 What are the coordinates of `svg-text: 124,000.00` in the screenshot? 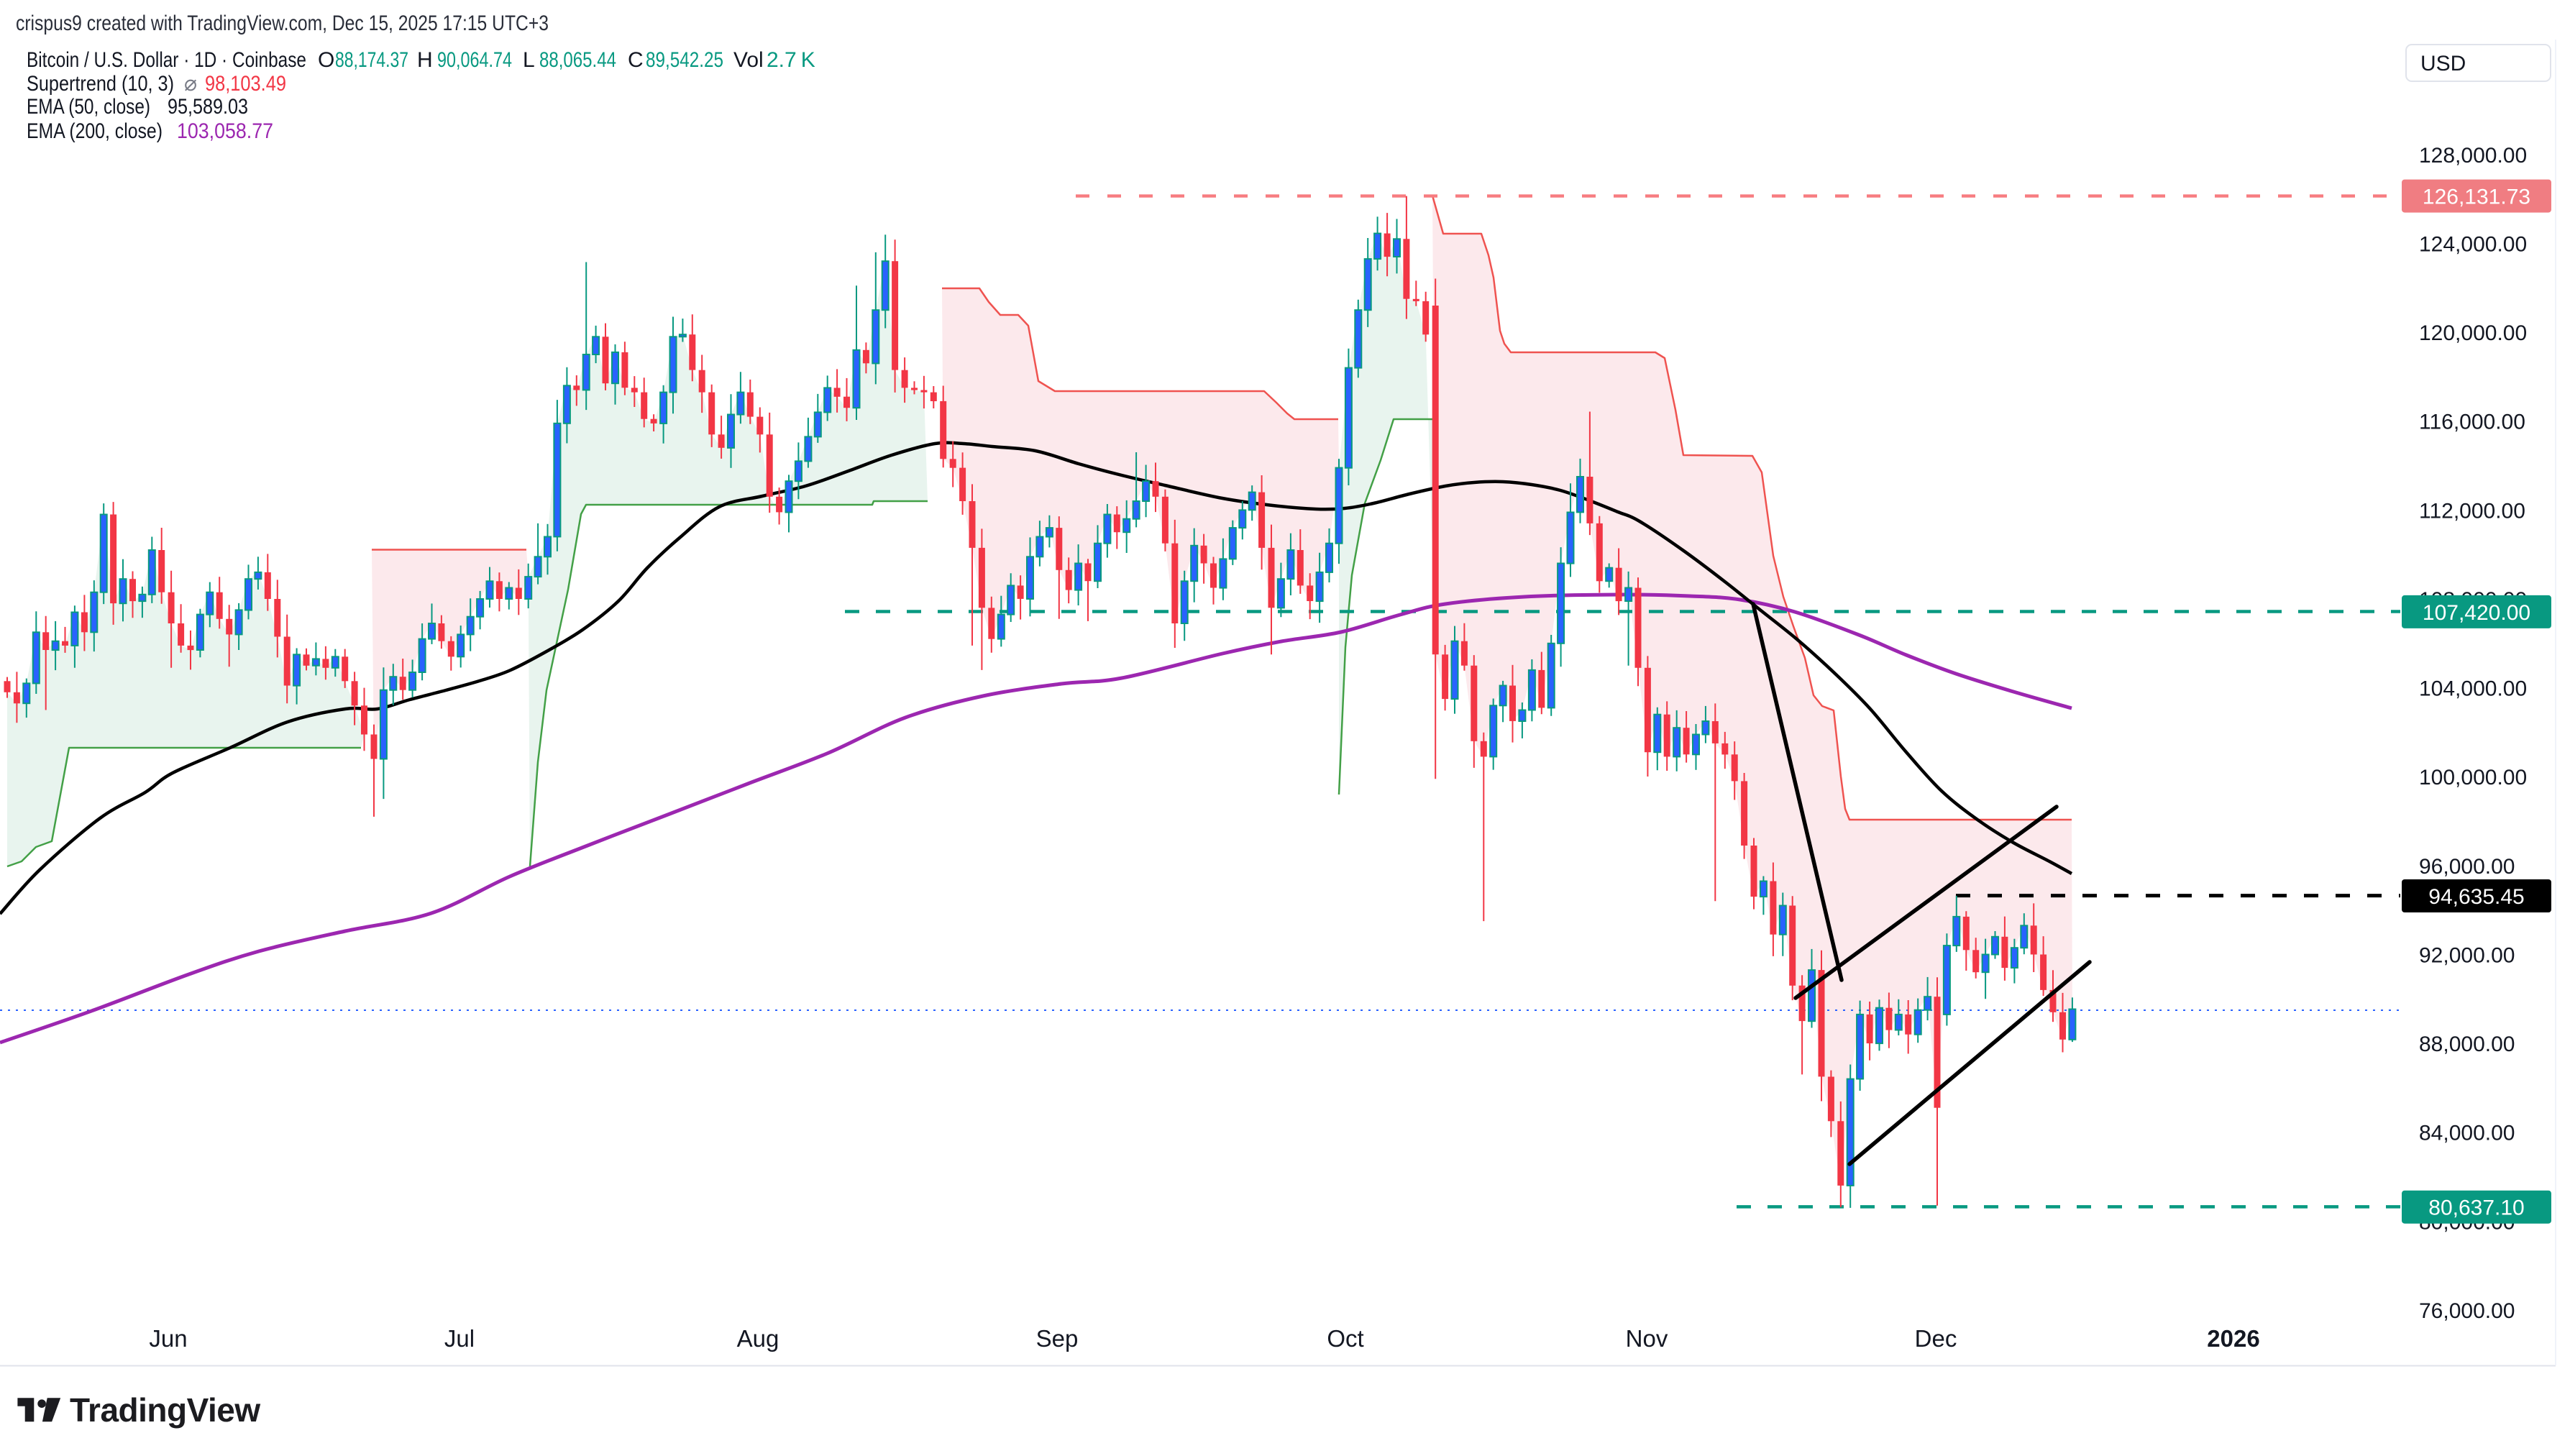 It's located at (2473, 245).